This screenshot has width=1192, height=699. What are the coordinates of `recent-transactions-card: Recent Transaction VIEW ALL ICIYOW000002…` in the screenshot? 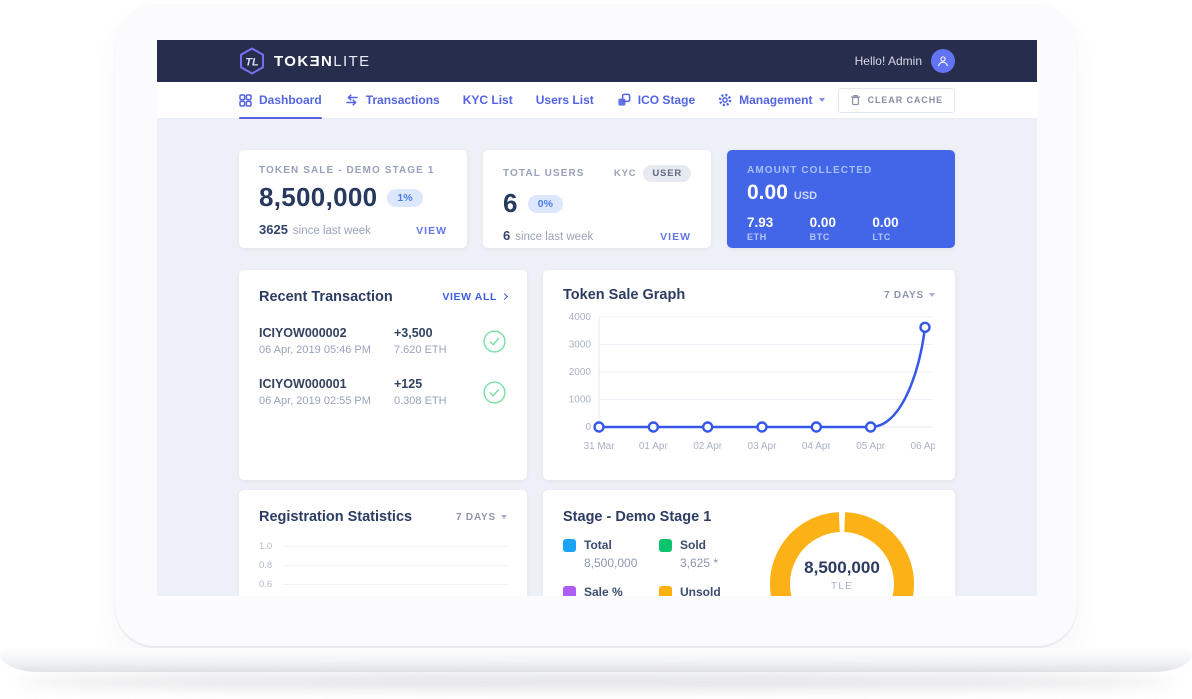 It's located at (383, 375).